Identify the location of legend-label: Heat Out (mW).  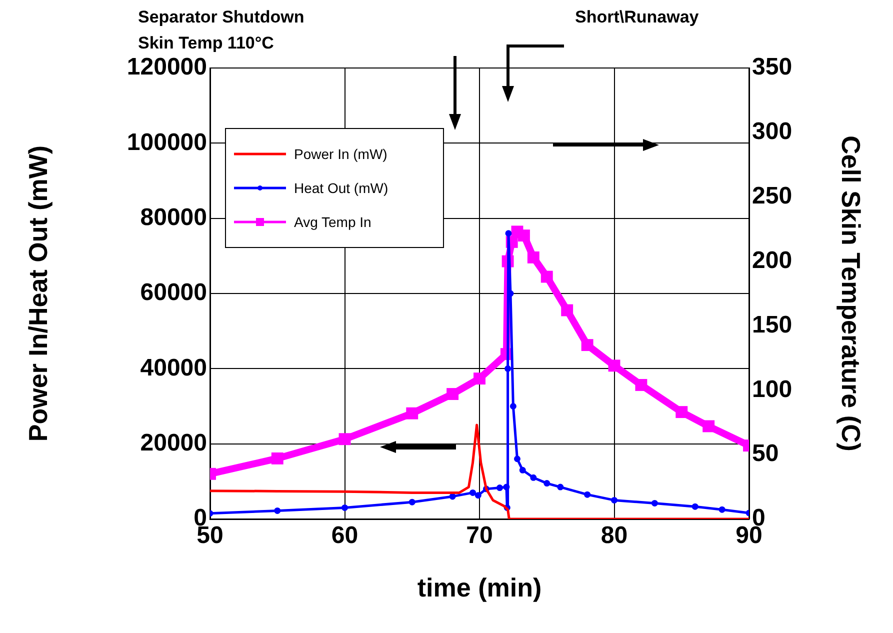
(341, 188).